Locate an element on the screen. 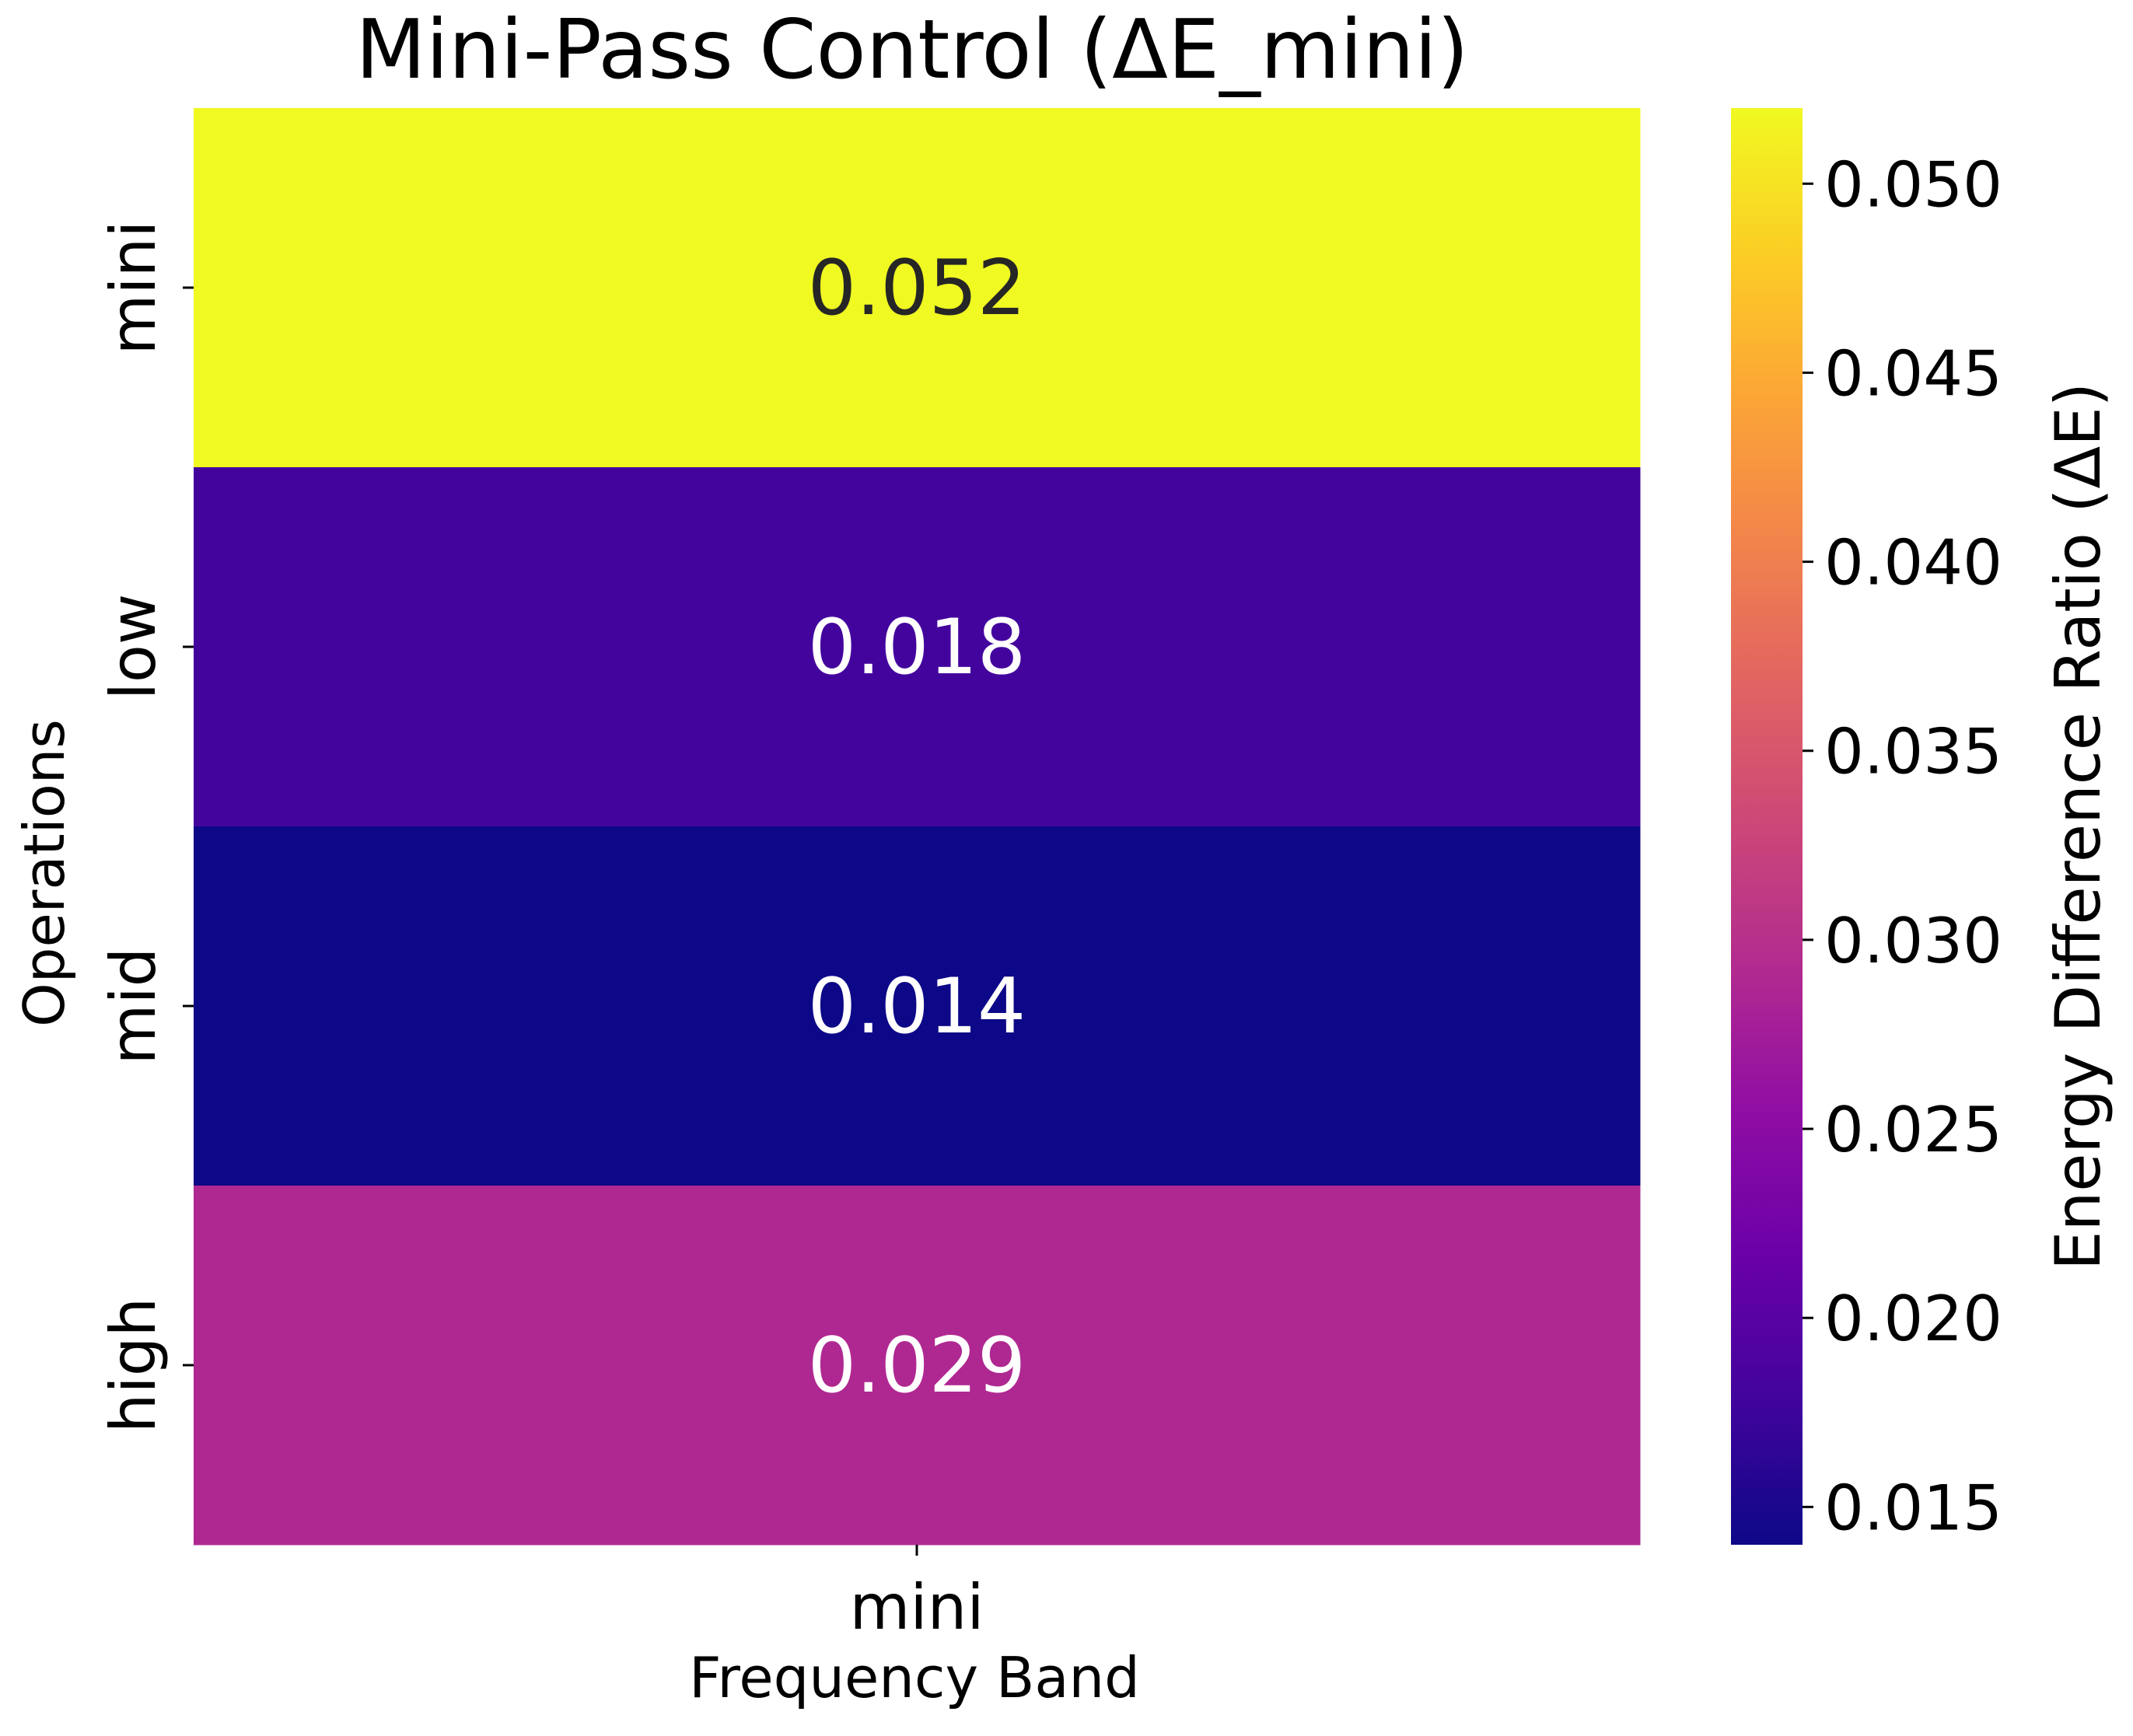 The width and height of the screenshot is (2133, 1736). x-axis: mini is located at coordinates (916, 1594).